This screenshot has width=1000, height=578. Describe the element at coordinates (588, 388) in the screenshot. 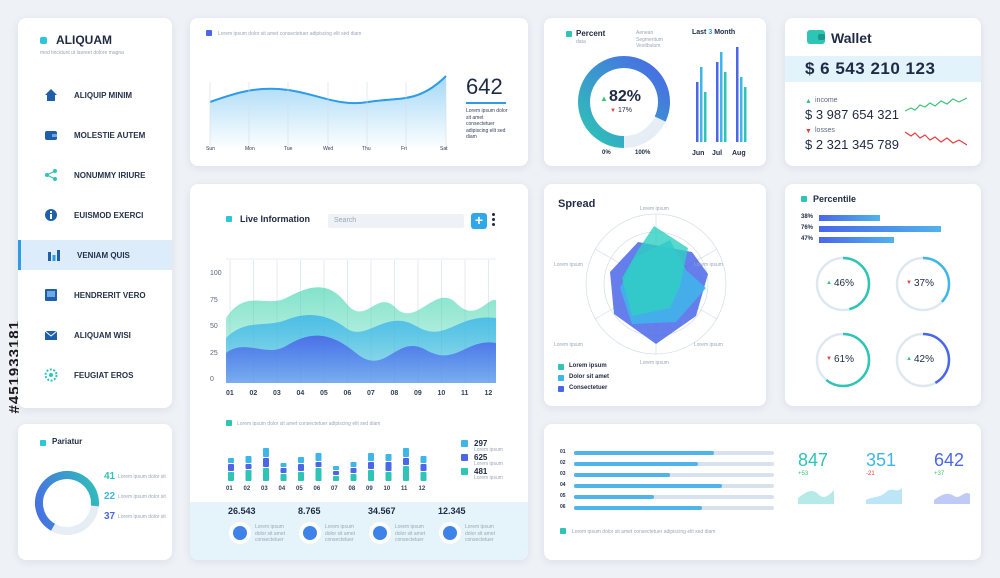

I see `spread-legend-text: Consectetuer` at that location.